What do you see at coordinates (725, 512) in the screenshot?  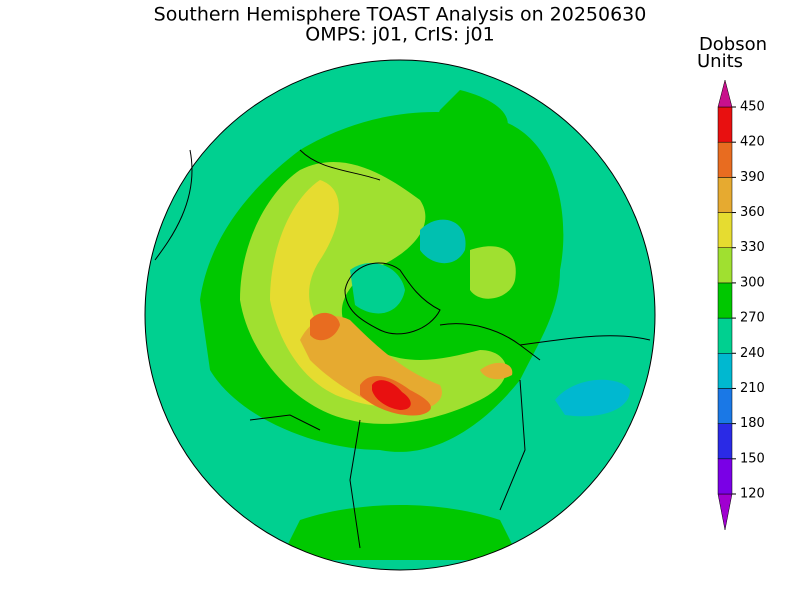 I see `colorbar-low` at bounding box center [725, 512].